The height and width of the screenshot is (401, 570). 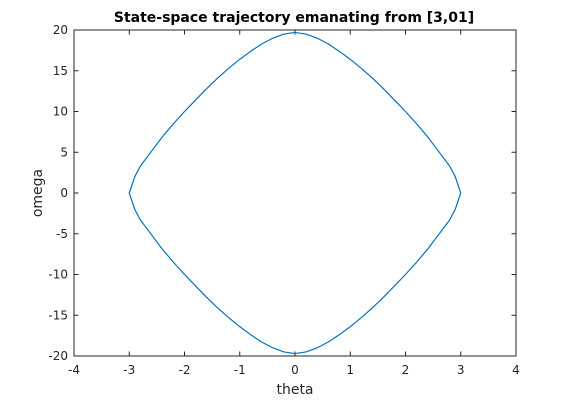 I want to click on y-tick-label: 5, so click(x=64, y=152).